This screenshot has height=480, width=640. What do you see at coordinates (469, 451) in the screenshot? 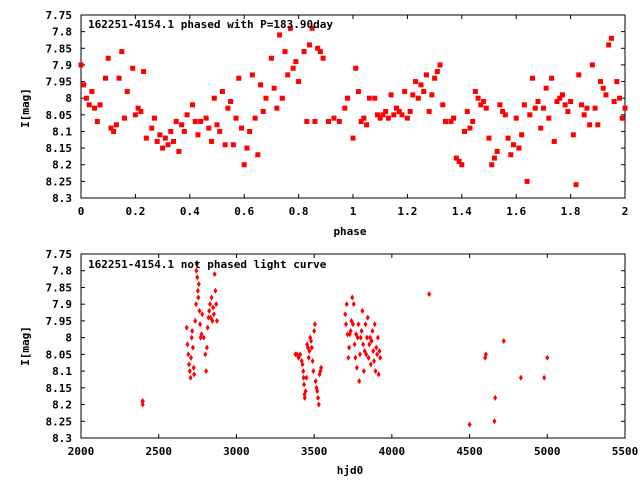
I see `plot2-xtick-label: 4500` at bounding box center [469, 451].